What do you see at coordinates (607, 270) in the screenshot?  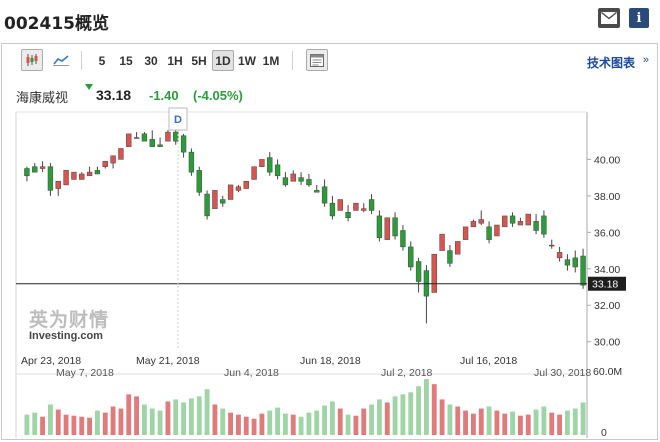 I see `price-tick-label: 34.00` at bounding box center [607, 270].